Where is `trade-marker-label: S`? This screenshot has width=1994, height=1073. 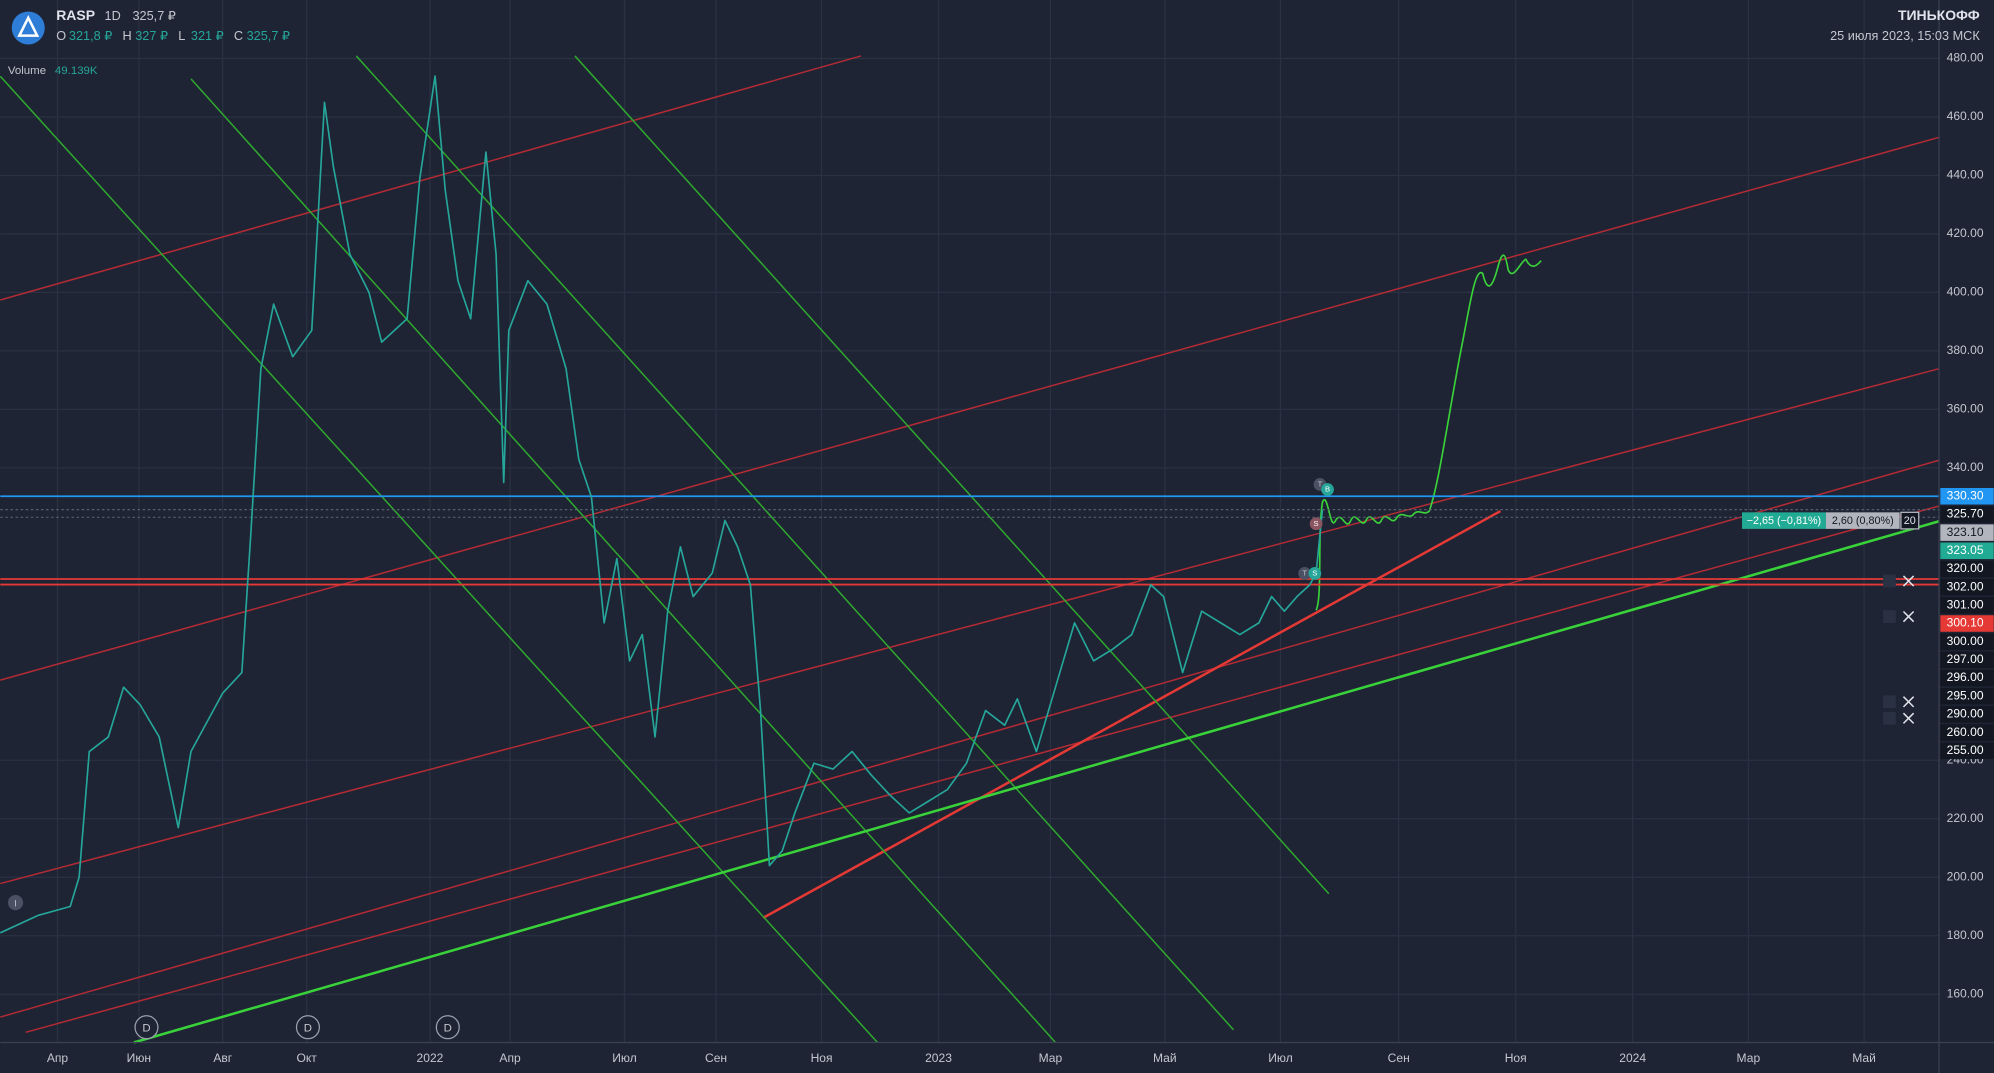
trade-marker-label: S is located at coordinates (1314, 572).